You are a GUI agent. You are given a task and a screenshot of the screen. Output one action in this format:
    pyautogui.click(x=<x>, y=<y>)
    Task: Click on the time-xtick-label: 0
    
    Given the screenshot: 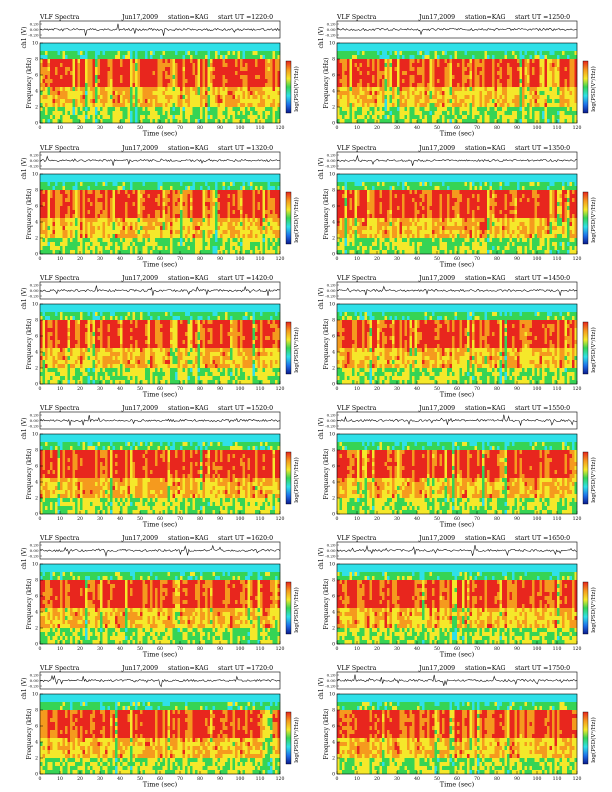 What is the action you would take?
    pyautogui.click(x=40, y=128)
    